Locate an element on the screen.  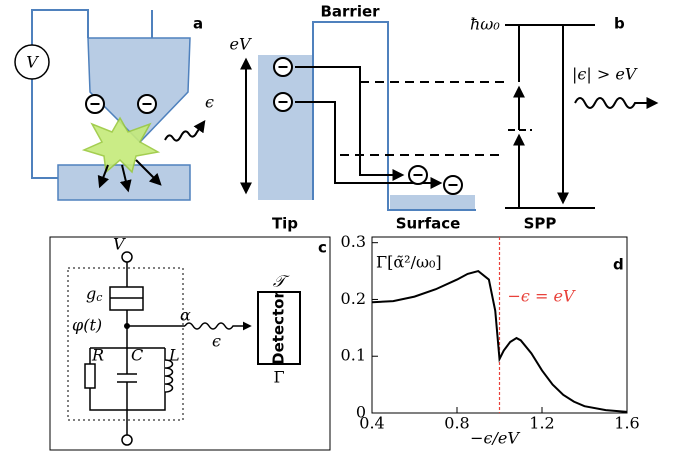
detector-label: Detector is located at coordinates (279, 328).